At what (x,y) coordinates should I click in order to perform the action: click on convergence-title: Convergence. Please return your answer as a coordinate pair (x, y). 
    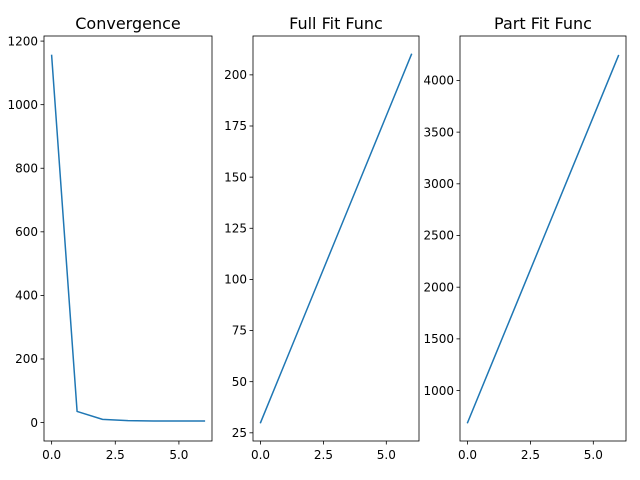
    Looking at the image, I should click on (128, 23).